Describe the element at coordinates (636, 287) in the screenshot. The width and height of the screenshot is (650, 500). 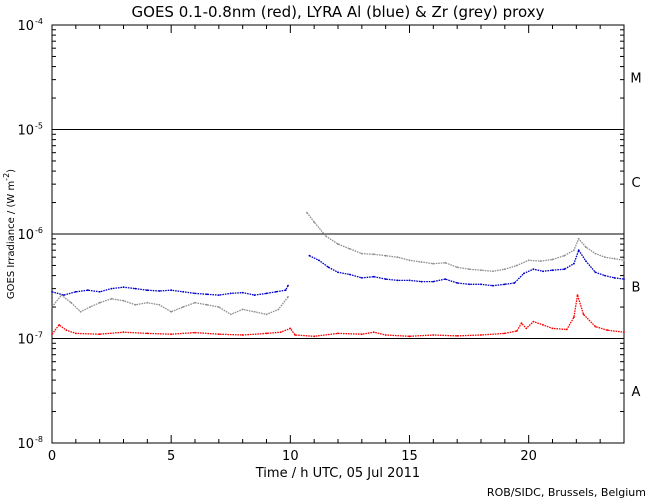
I see `flare-class-b: B` at that location.